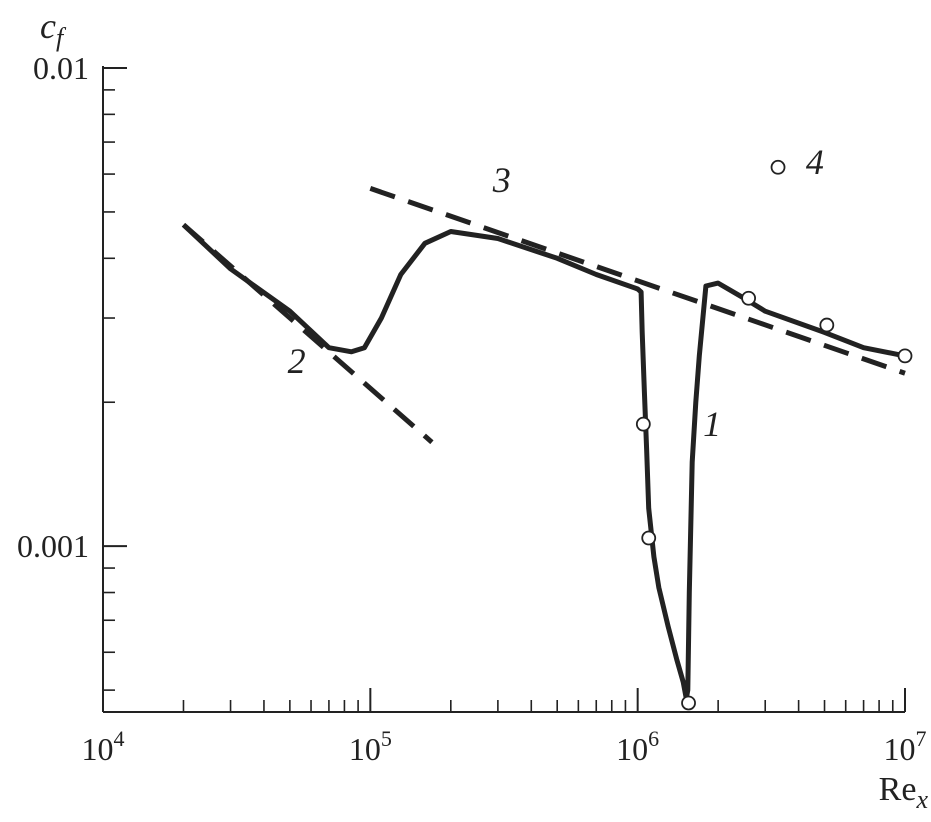 This screenshot has width=931, height=822. Describe the element at coordinates (53, 29) in the screenshot. I see `y-axis-label: cf` at that location.